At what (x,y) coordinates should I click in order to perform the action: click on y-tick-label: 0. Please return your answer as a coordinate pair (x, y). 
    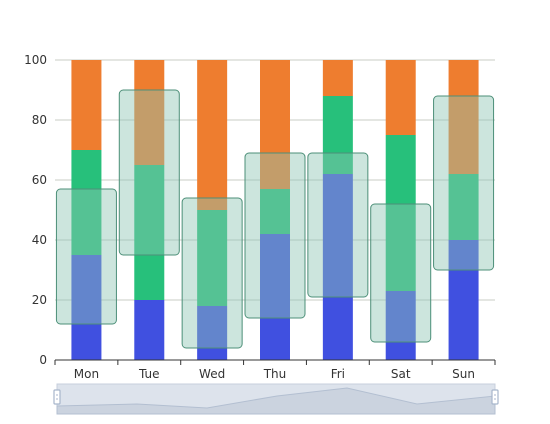
    Looking at the image, I should click on (43, 360).